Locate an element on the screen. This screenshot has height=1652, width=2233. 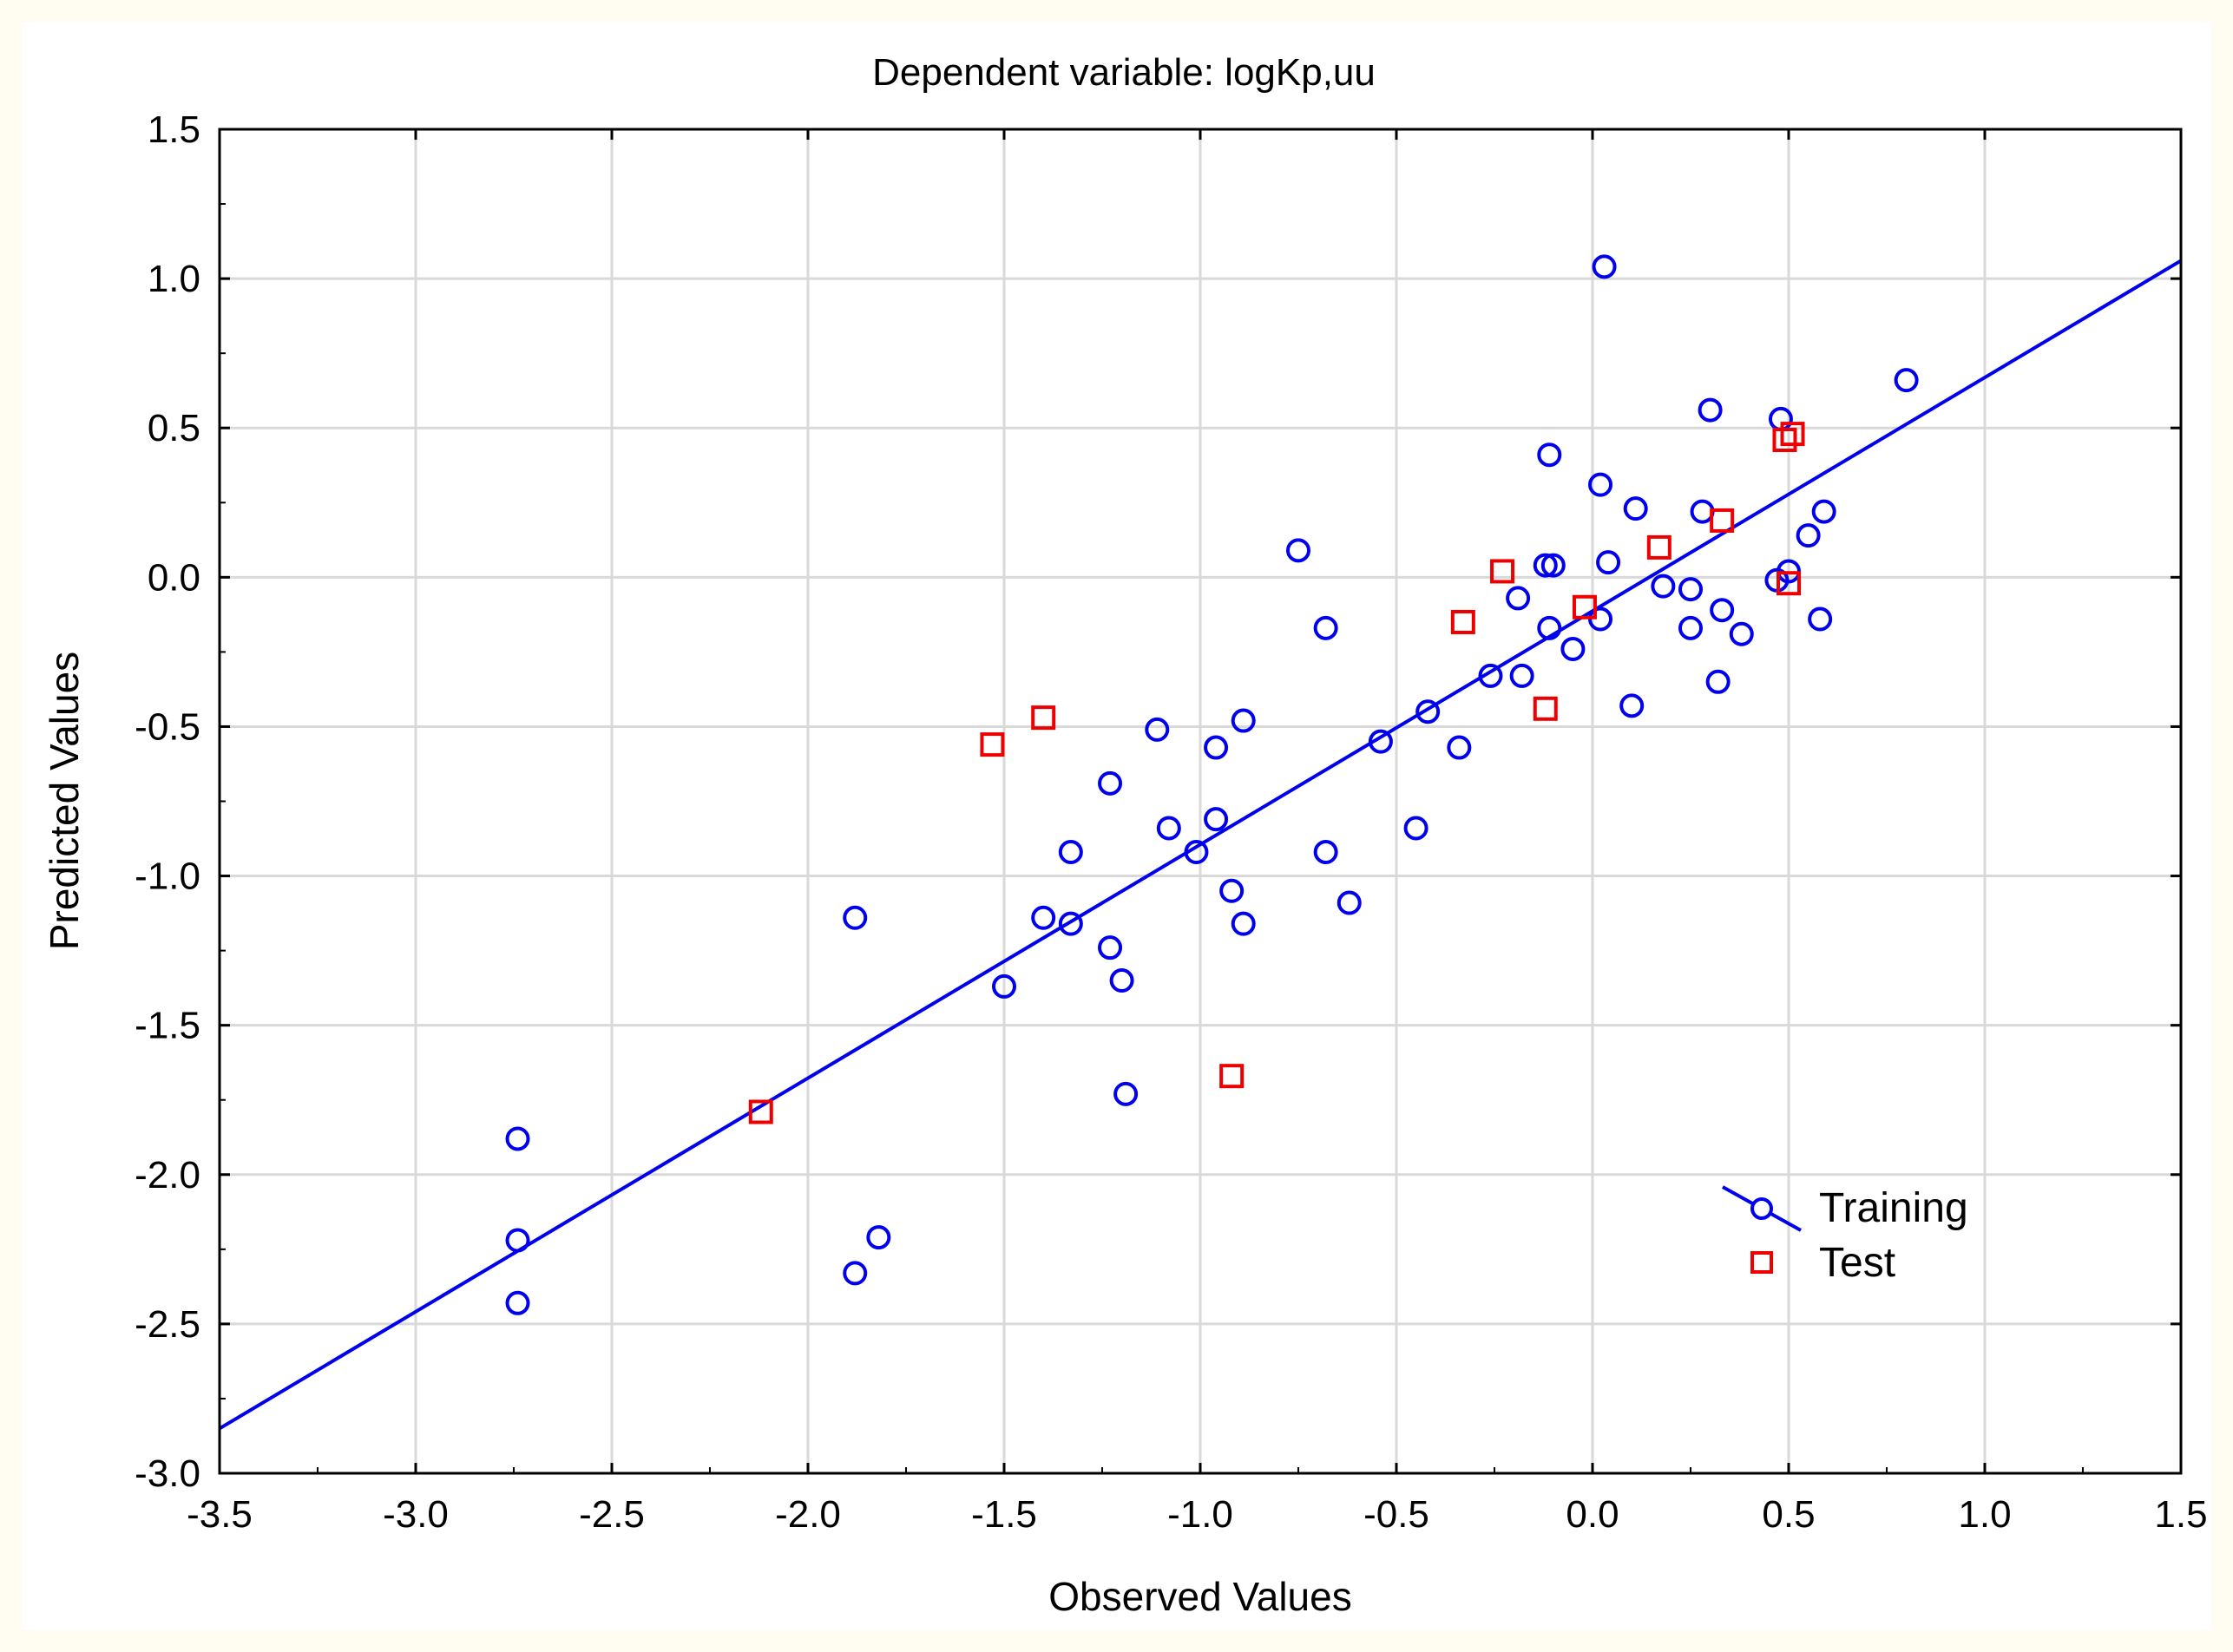
chart-title: Dependent variable: logKp,uu is located at coordinates (1124, 73).